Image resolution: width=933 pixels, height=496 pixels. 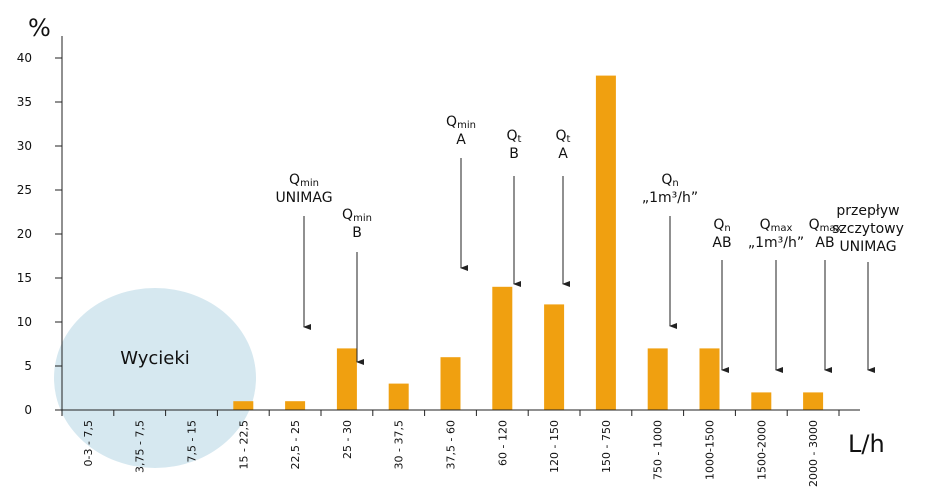 I want to click on y-tick-label: 35, so click(x=24, y=102).